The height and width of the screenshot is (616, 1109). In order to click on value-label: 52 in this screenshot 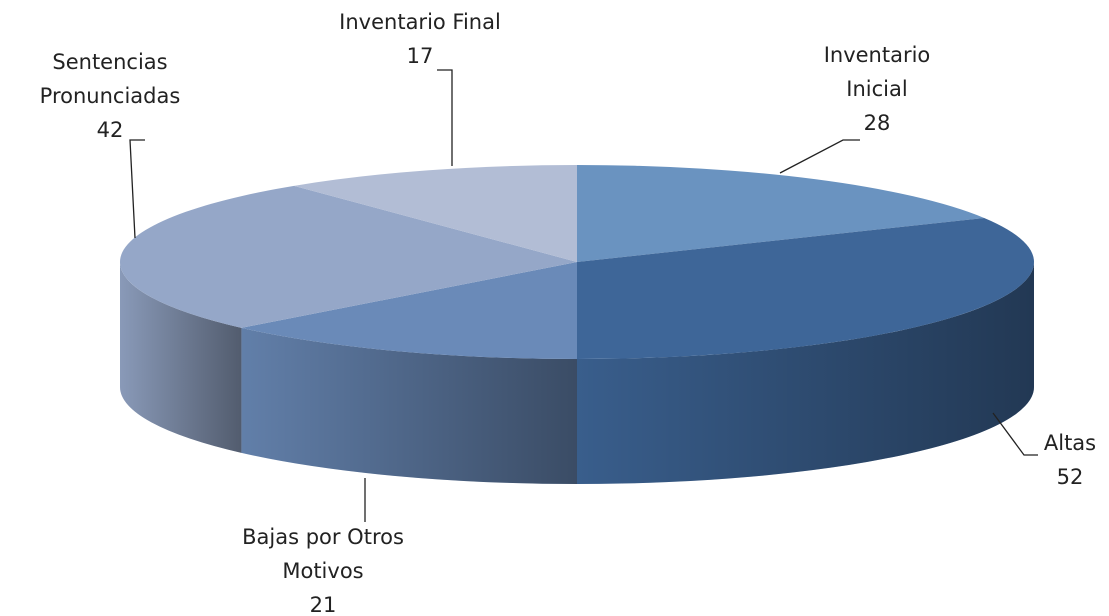, I will do `click(1070, 477)`.